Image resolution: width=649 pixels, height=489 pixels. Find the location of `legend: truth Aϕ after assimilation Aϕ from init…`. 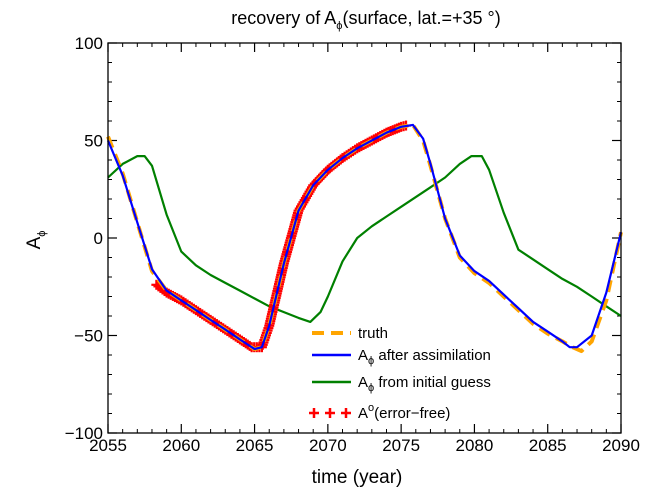

legend: truth Aϕ after assimilation Aϕ from init… is located at coordinates (400, 373).